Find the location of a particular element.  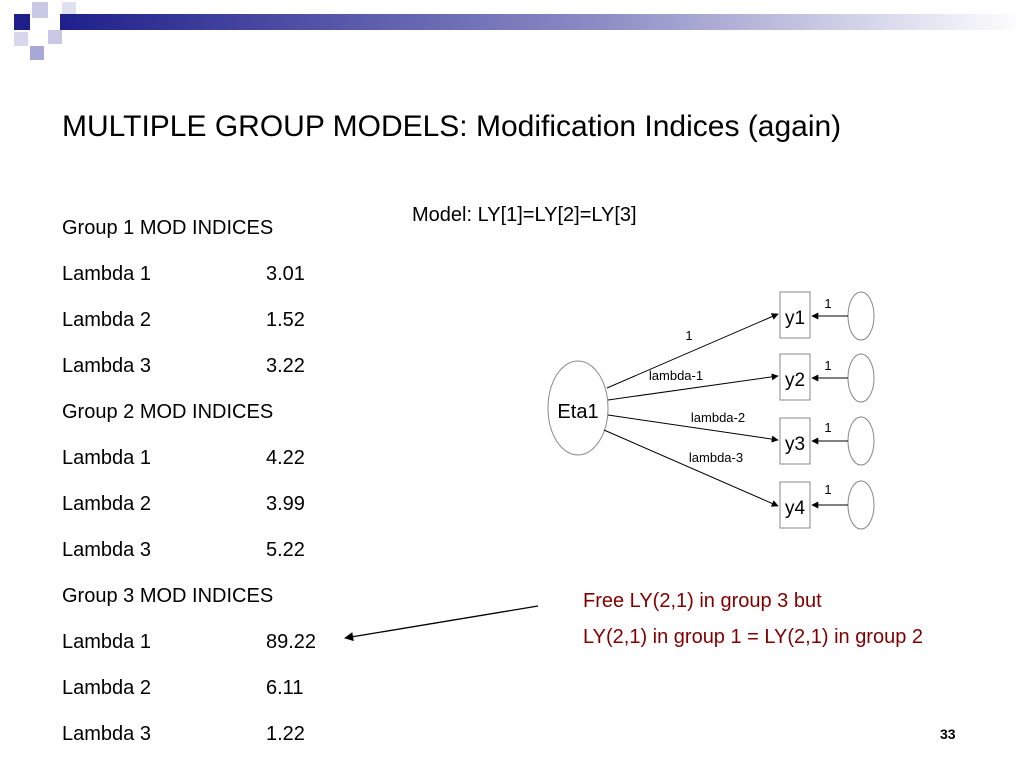

list-item: Lambda 3 5.22 is located at coordinates (189, 555).